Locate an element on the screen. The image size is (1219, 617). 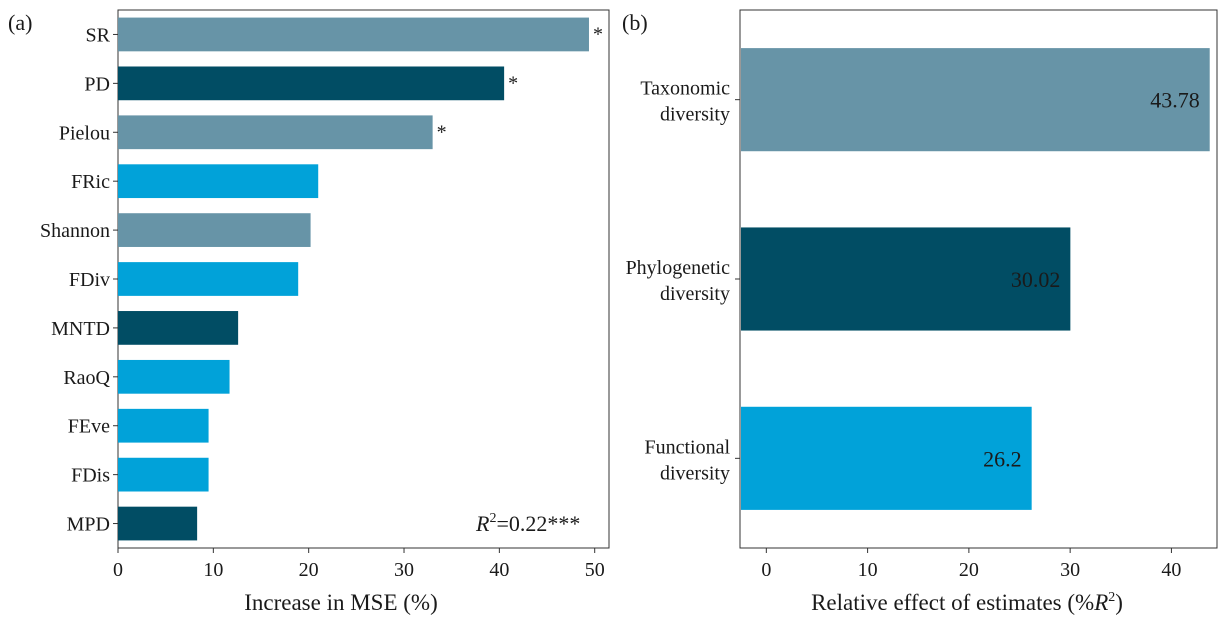
category-label-pielou: Pielou is located at coordinates (84, 133).